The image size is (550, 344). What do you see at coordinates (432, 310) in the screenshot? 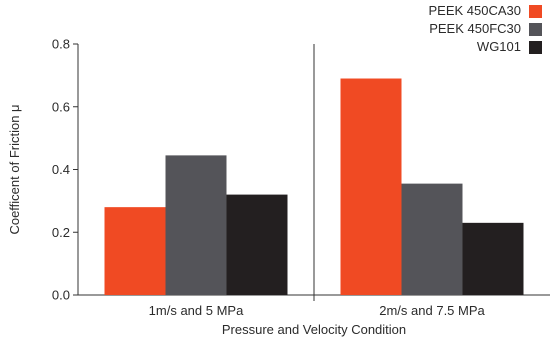
I see `x-tick-label: 2m/s and 7.5 MPa` at bounding box center [432, 310].